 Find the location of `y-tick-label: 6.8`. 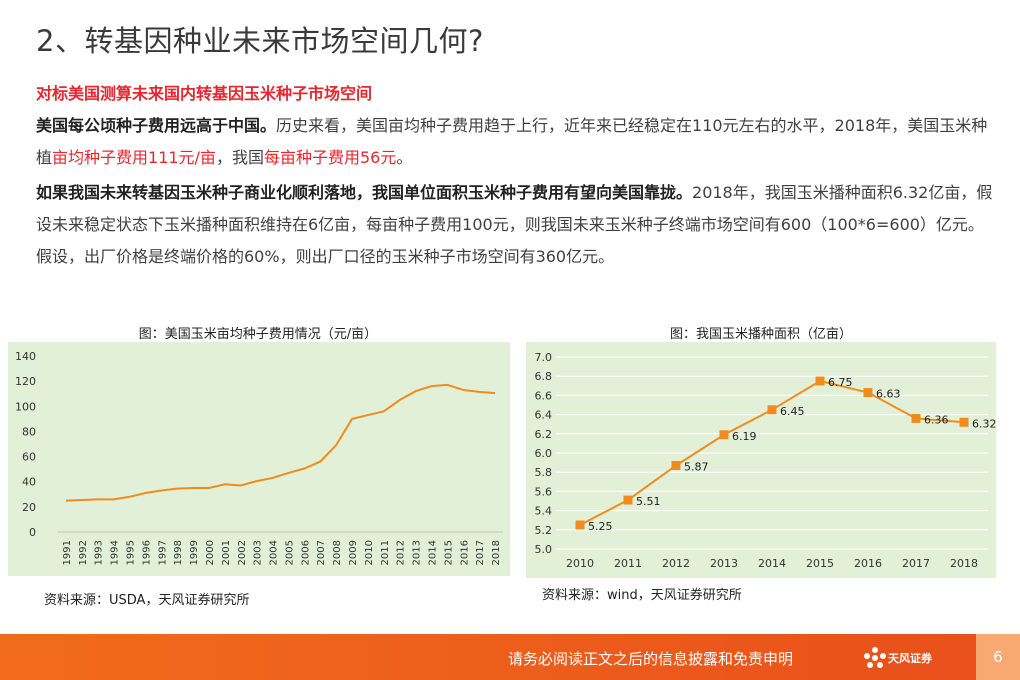

y-tick-label: 6.8 is located at coordinates (544, 376).